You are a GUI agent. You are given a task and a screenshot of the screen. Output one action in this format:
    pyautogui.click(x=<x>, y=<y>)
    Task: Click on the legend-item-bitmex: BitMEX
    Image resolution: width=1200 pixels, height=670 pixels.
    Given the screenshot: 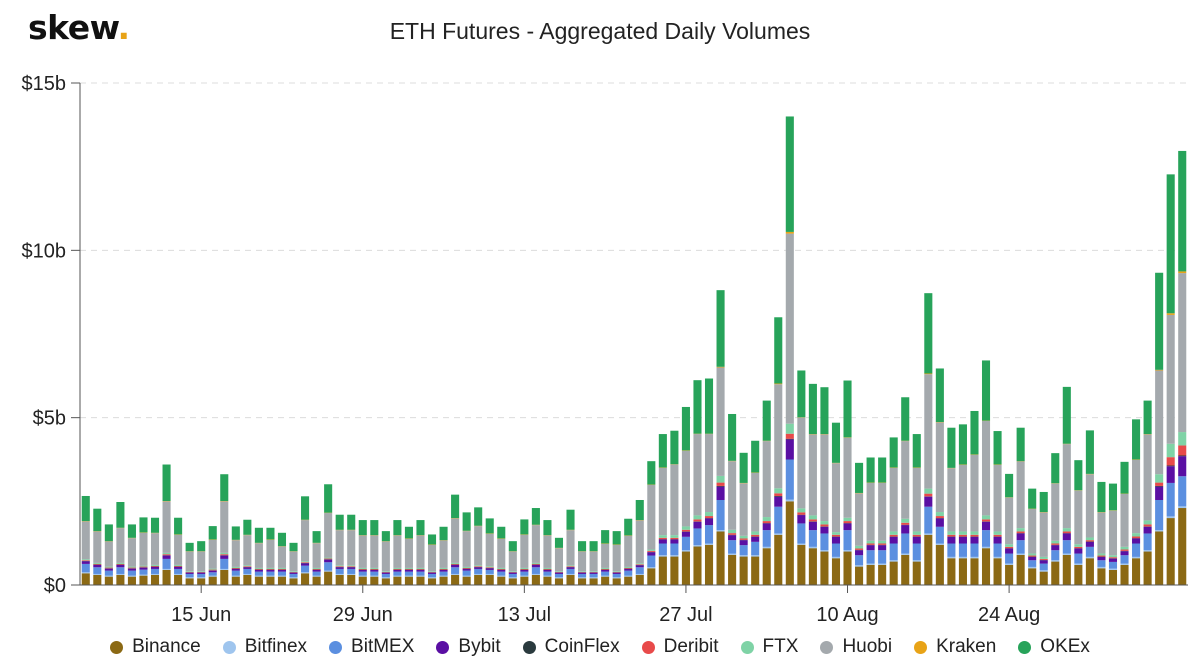 What is the action you would take?
    pyautogui.click(x=371, y=647)
    